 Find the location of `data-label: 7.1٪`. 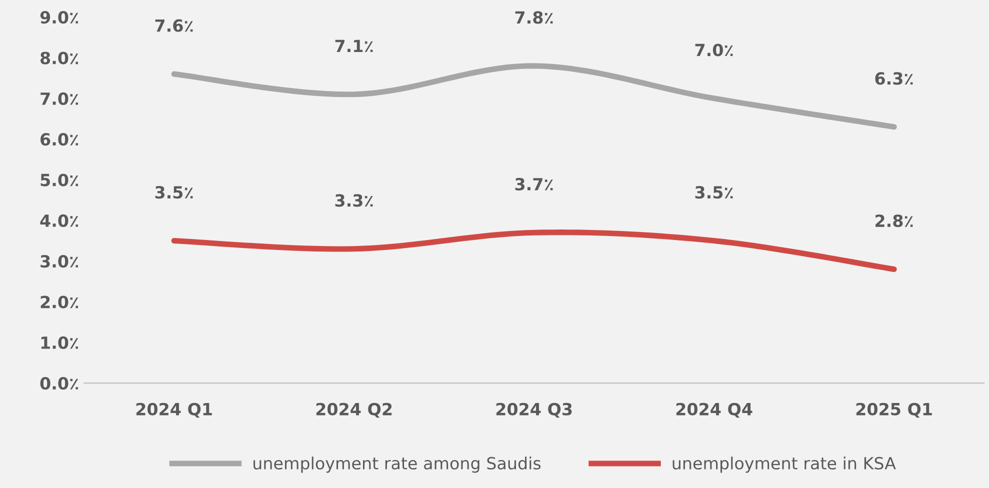

data-label: 7.1٪ is located at coordinates (354, 46).